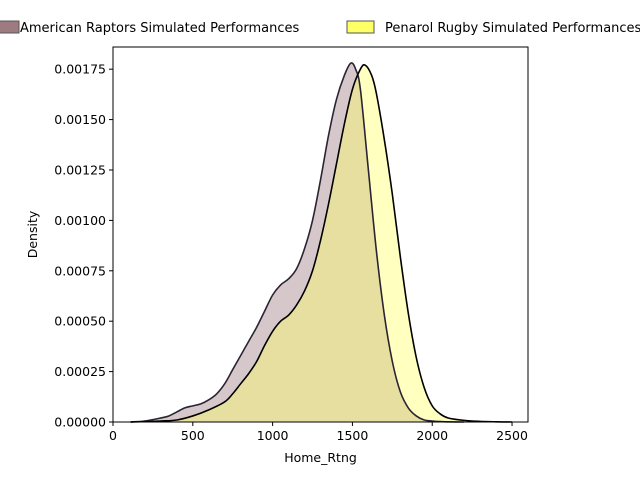 The width and height of the screenshot is (640, 480). I want to click on x-tick-label: 2500, so click(512, 435).